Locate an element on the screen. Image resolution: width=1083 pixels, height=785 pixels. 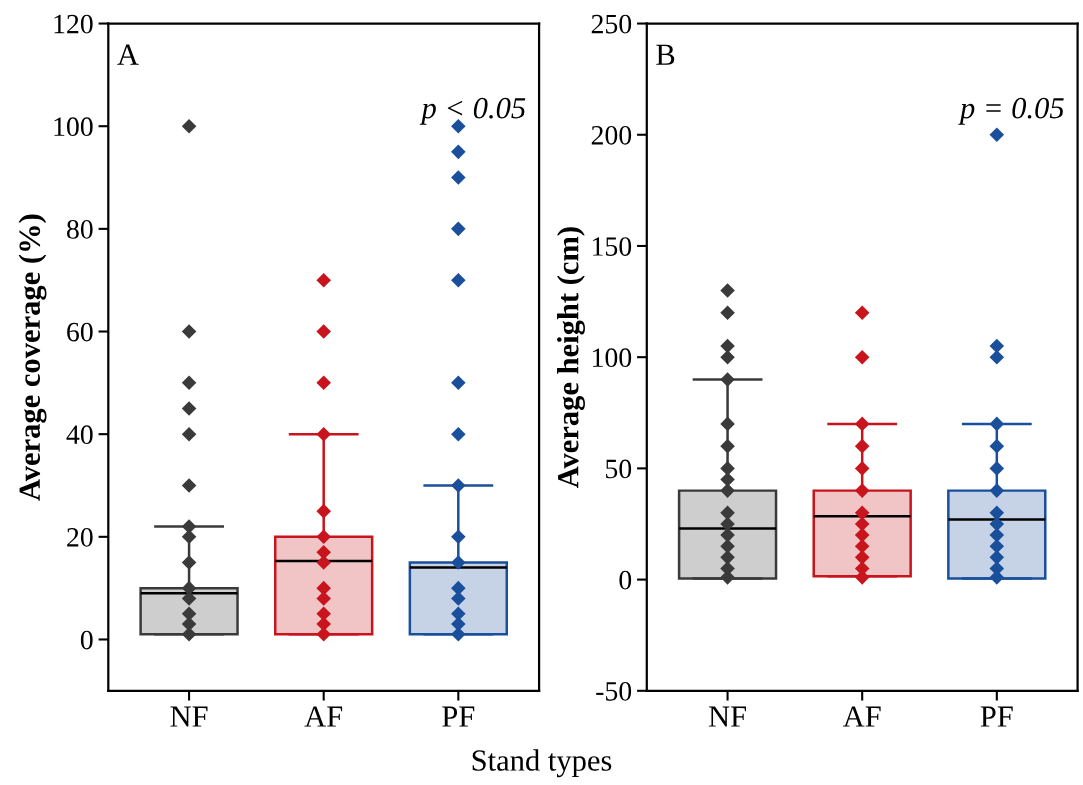
y-tick-label: 200 is located at coordinates (611, 135).